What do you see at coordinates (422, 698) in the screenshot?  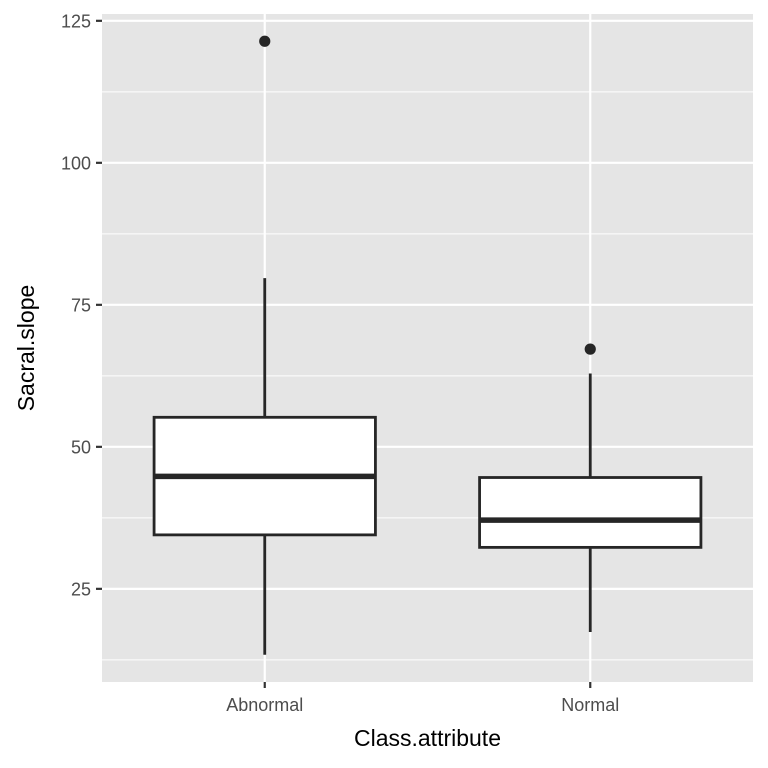 I see `x-axis: Abnormal Normal` at bounding box center [422, 698].